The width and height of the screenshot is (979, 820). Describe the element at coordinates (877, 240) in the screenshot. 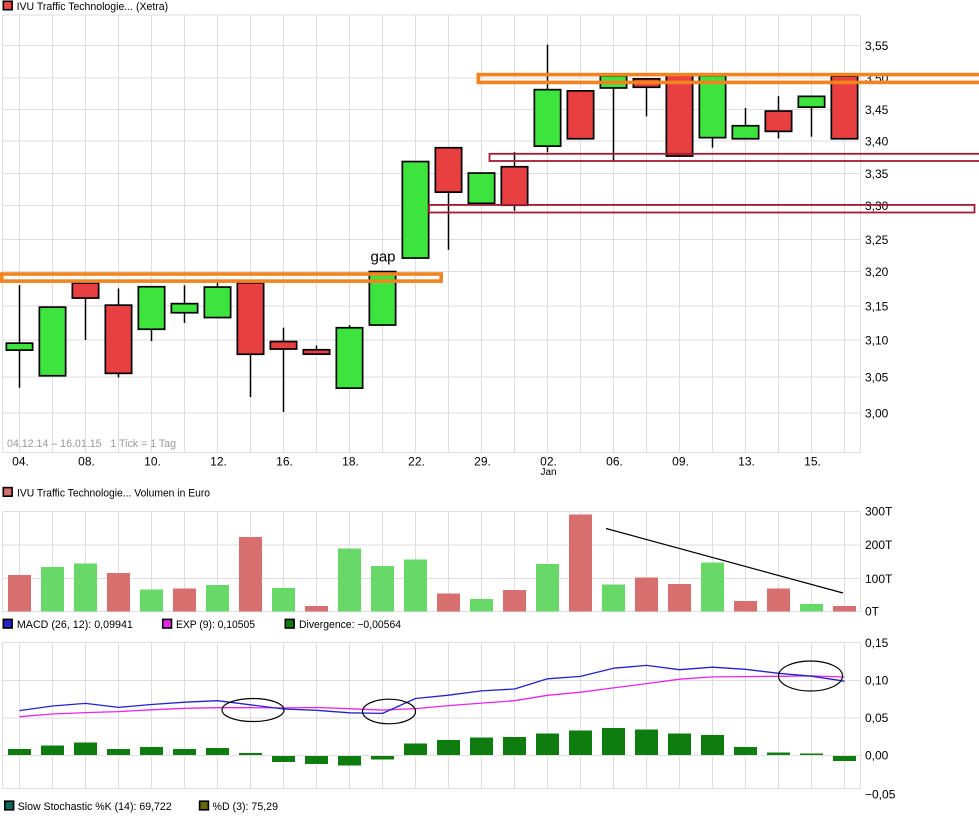

I see `svg-text: 3,25` at that location.